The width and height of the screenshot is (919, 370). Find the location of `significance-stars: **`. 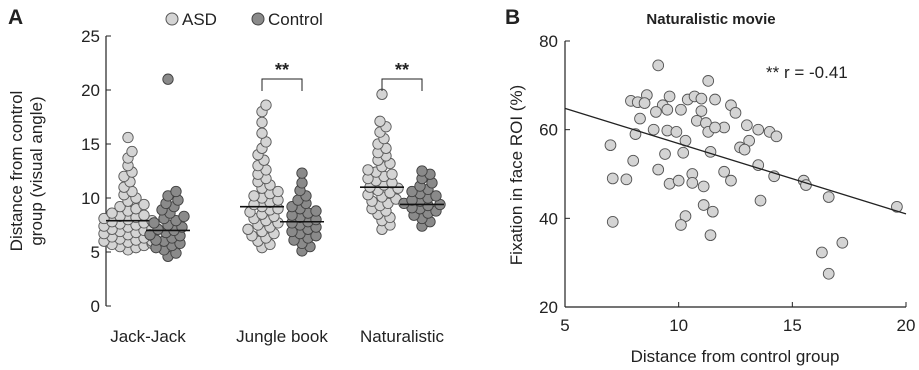

significance-stars: ** is located at coordinates (282, 70).